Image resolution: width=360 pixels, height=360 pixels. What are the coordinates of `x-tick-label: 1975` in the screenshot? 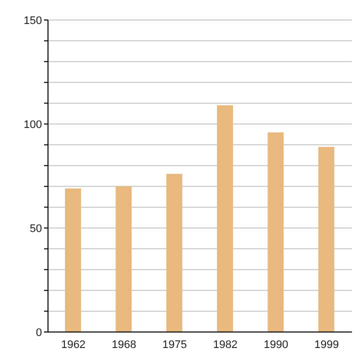 It's located at (174, 344).